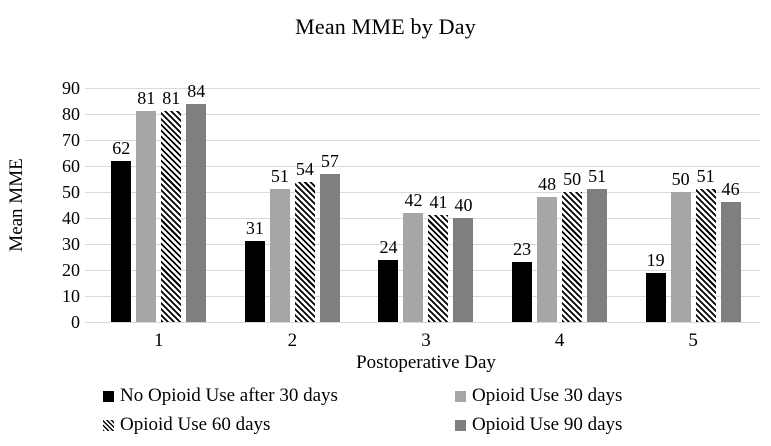 This screenshot has height=446, width=771. I want to click on y-axis-tick-labels: 0 10 20 30 40 50 60 70 80 90, so click(40, 205).